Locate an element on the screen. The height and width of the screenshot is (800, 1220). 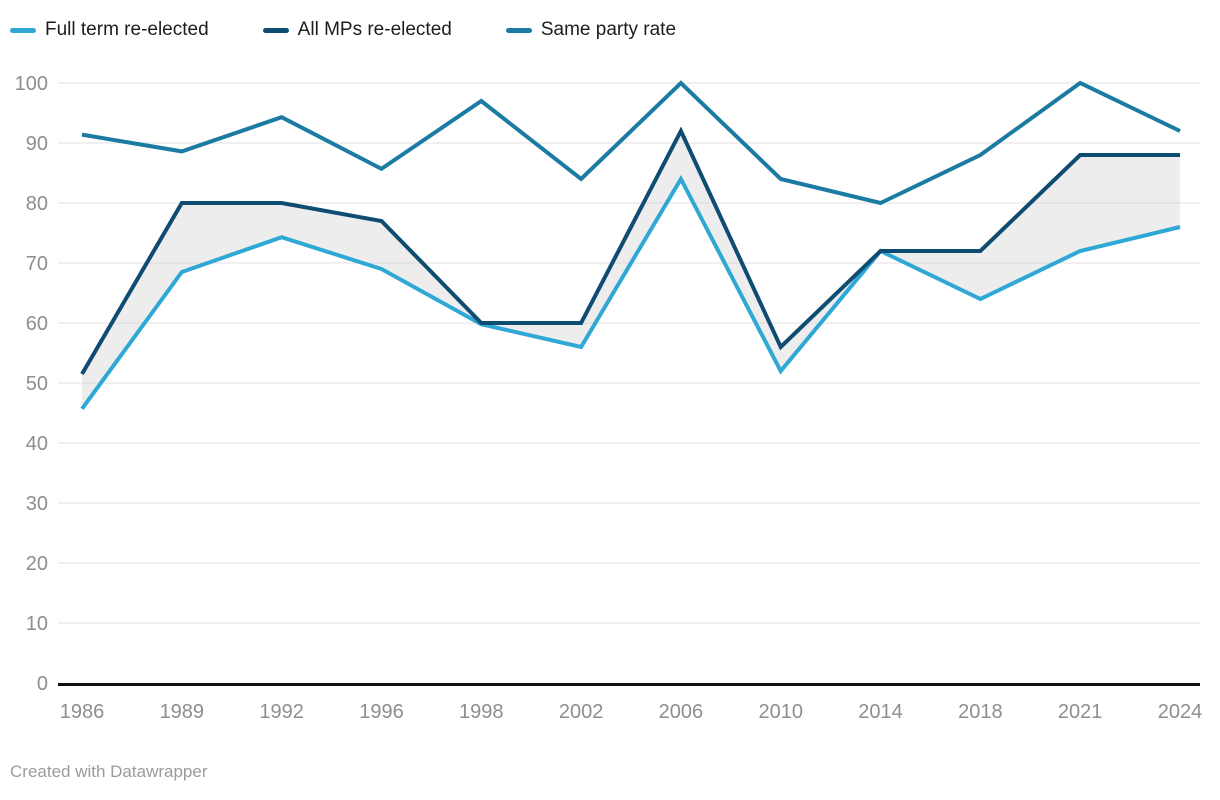
x-tick-label: 1998 is located at coordinates (481, 712).